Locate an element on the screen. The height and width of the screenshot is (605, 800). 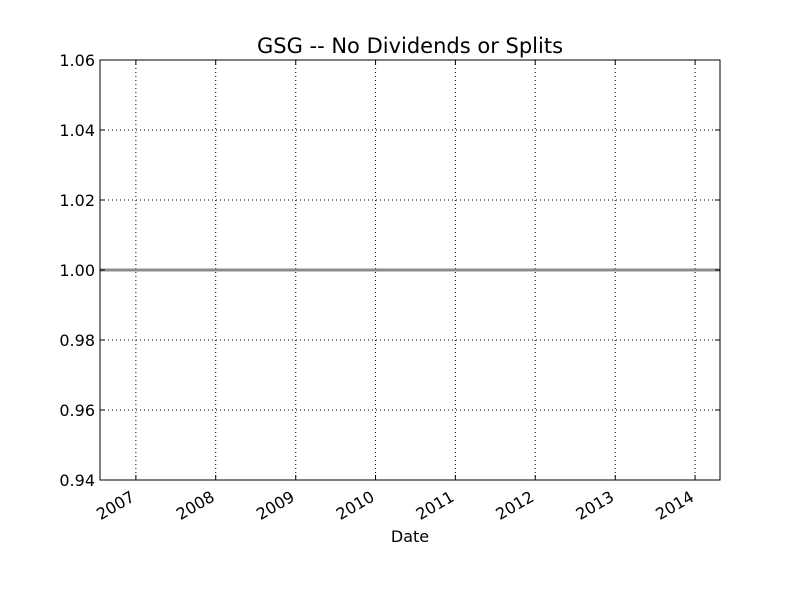
x-tick-label: 2013 is located at coordinates (594, 505).